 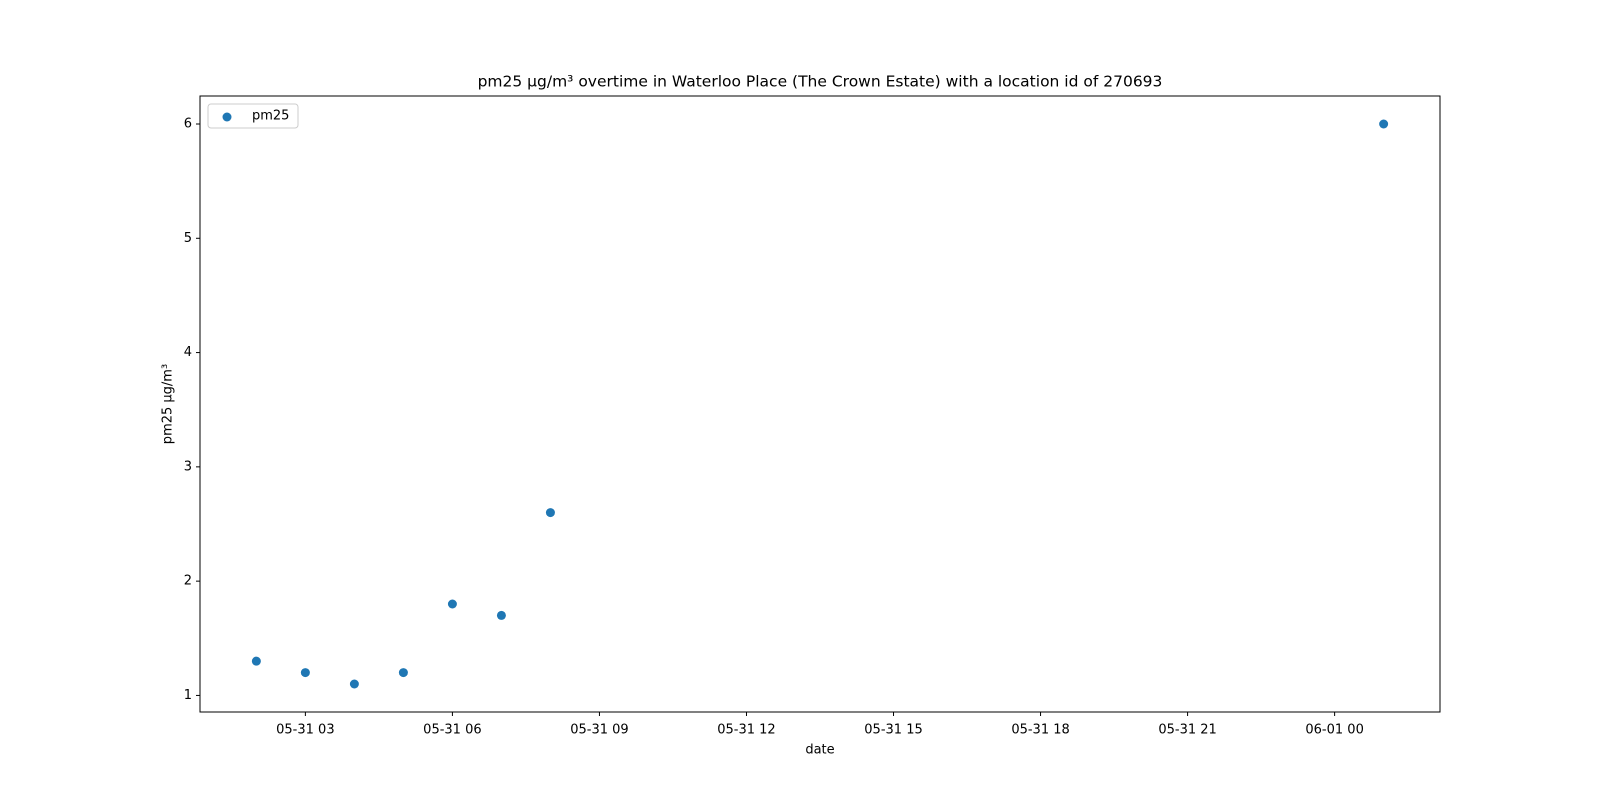 What do you see at coordinates (188, 124) in the screenshot?
I see `y-tick-label: 6` at bounding box center [188, 124].